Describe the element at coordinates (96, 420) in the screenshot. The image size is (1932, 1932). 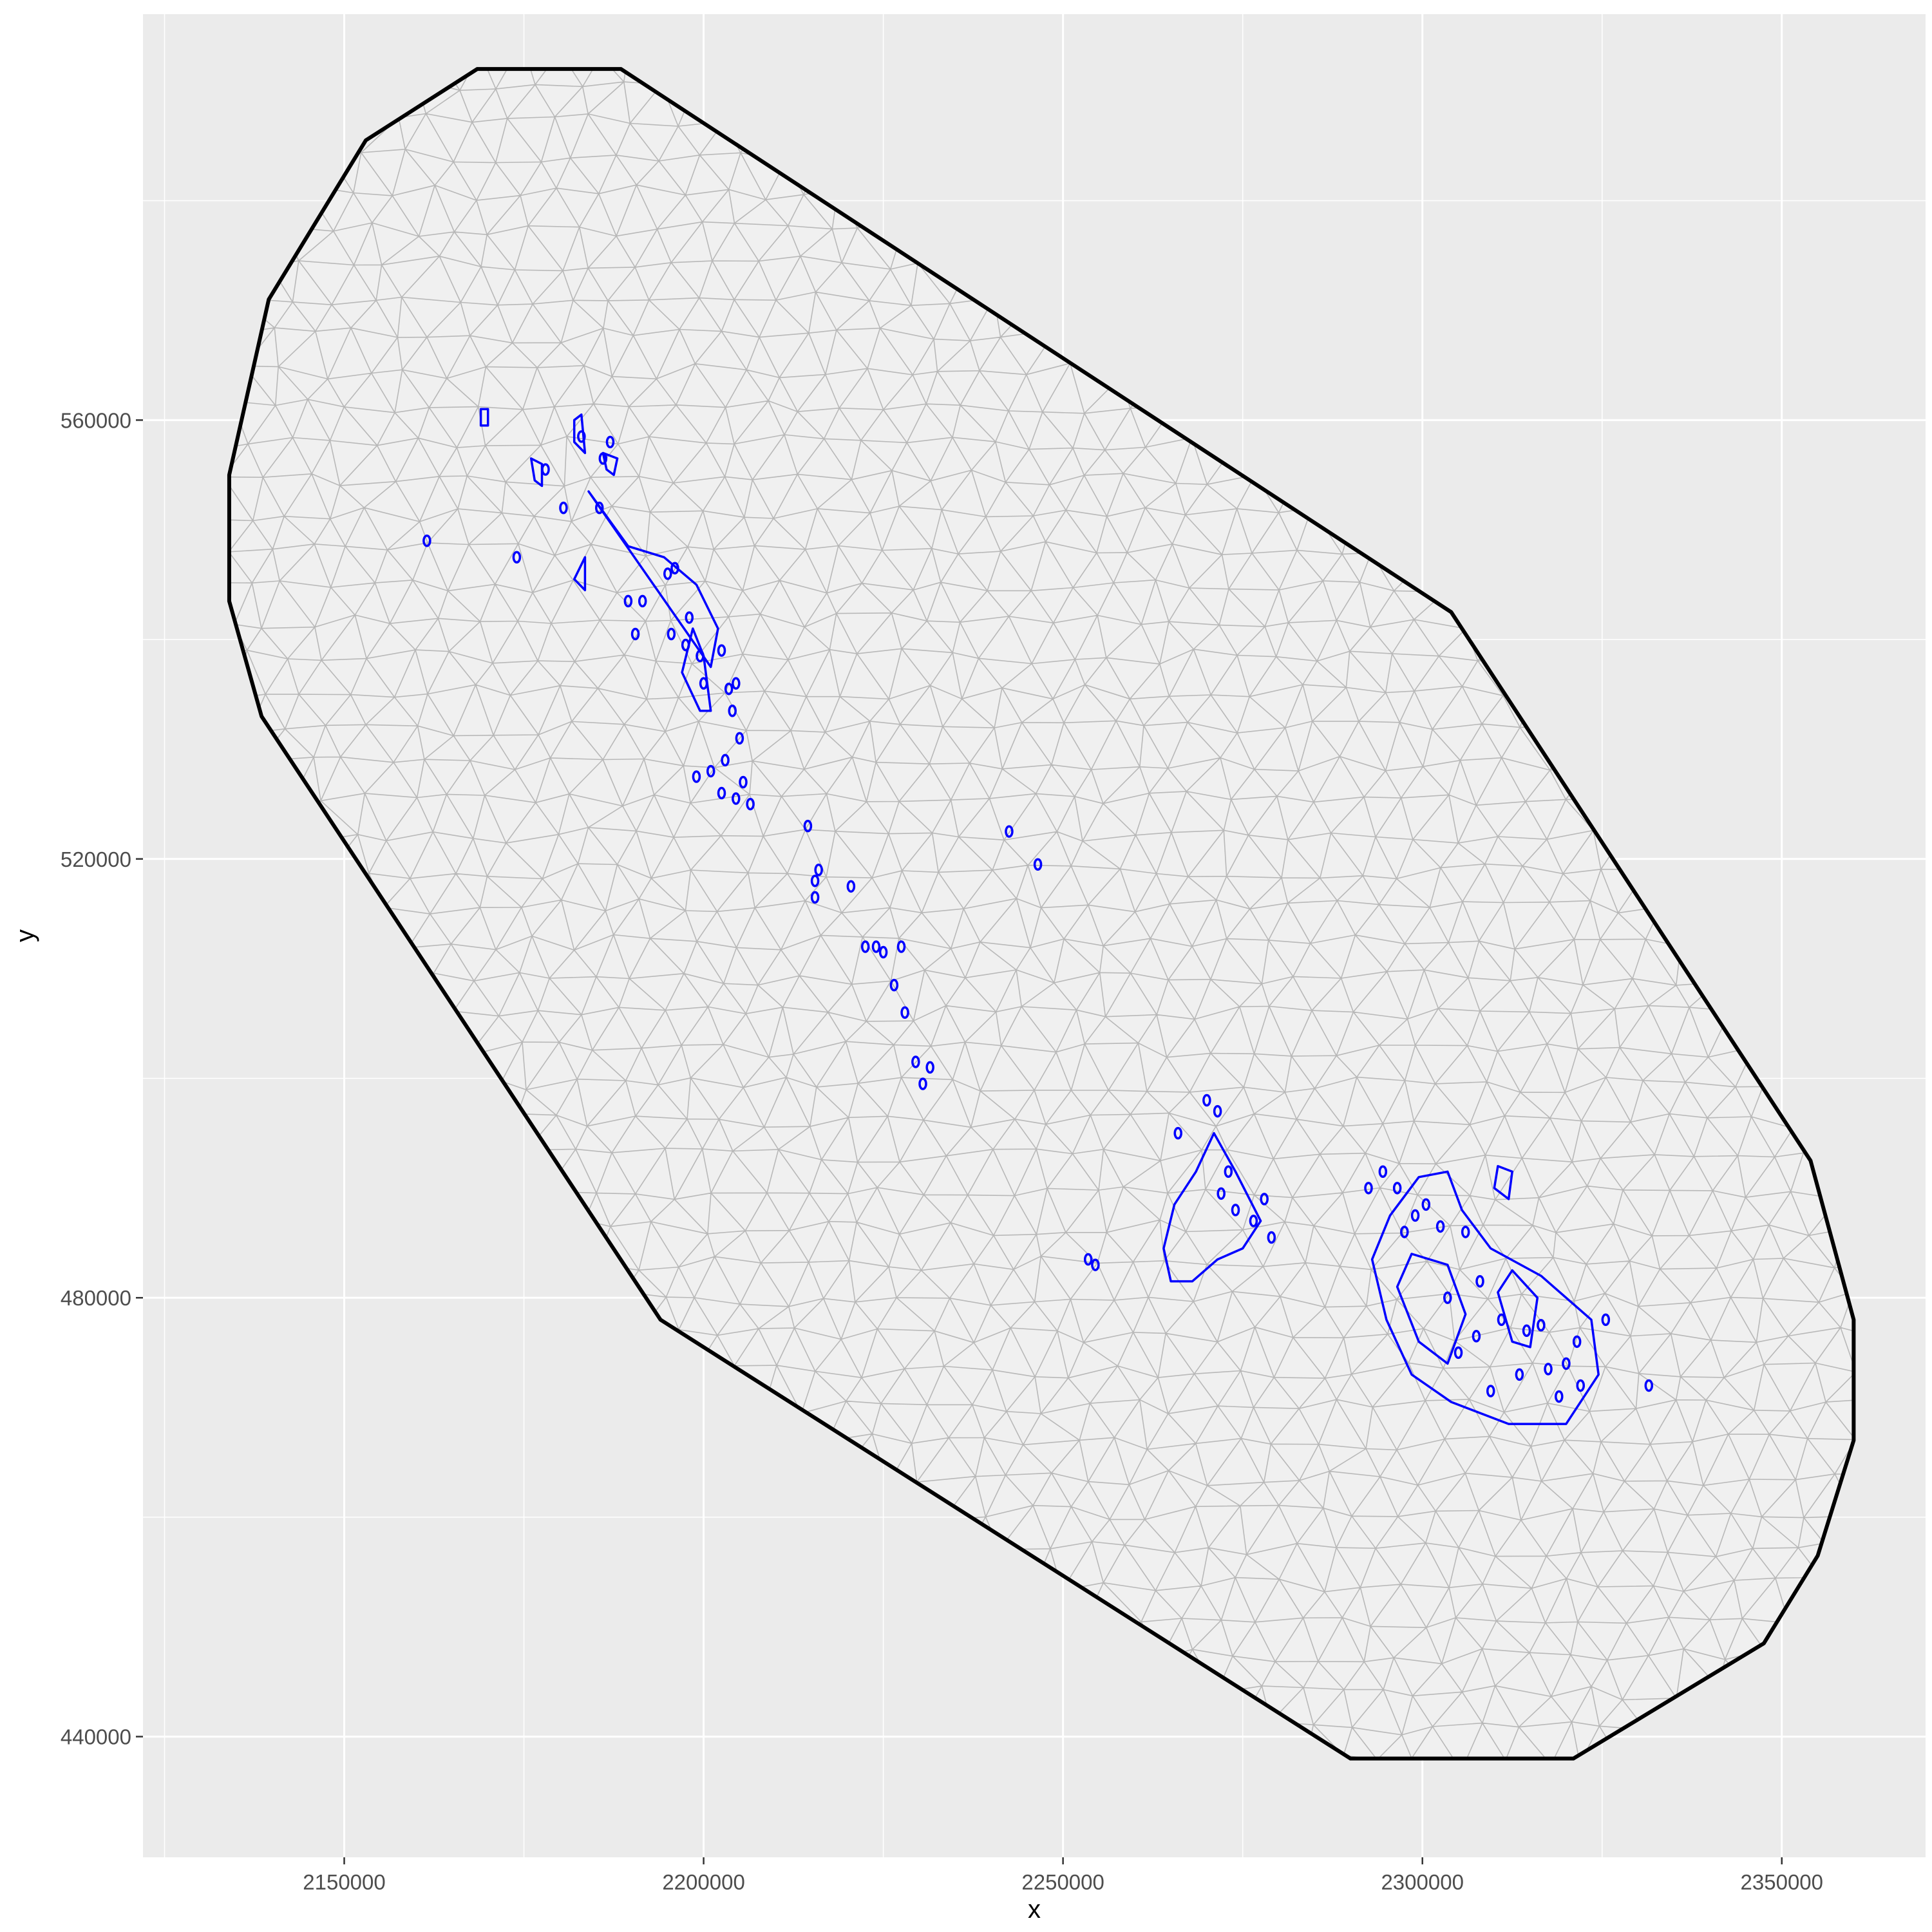
I see `y-tick-label: 560000` at that location.